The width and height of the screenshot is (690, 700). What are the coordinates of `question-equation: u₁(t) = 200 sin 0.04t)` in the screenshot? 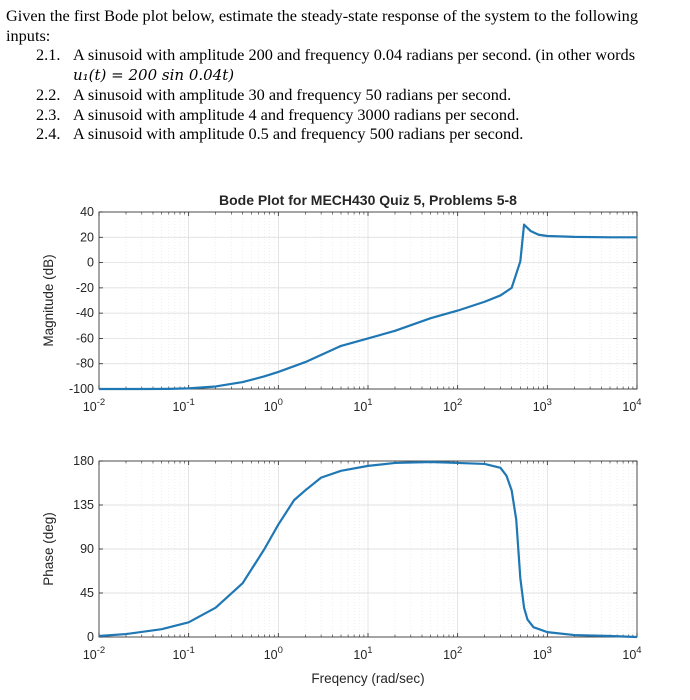 It's located at (379, 75).